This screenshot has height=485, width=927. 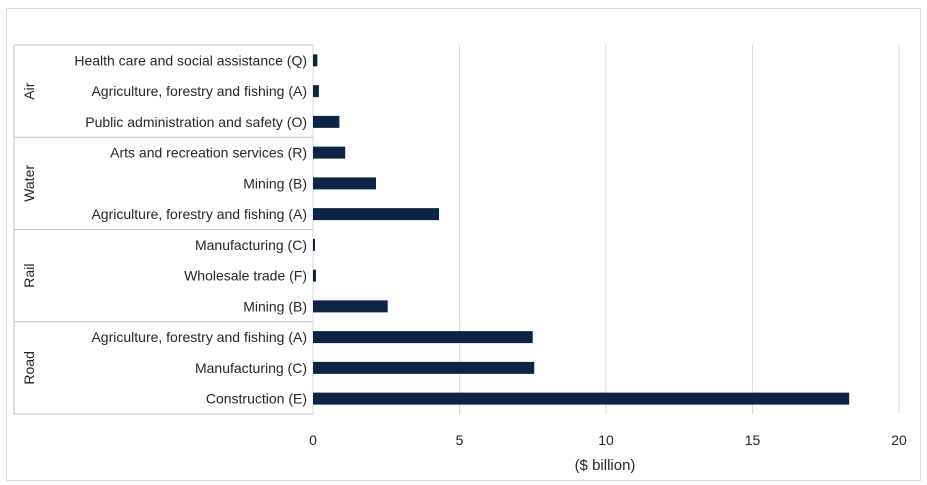 I want to click on x-tick-label: 10, so click(x=606, y=440).